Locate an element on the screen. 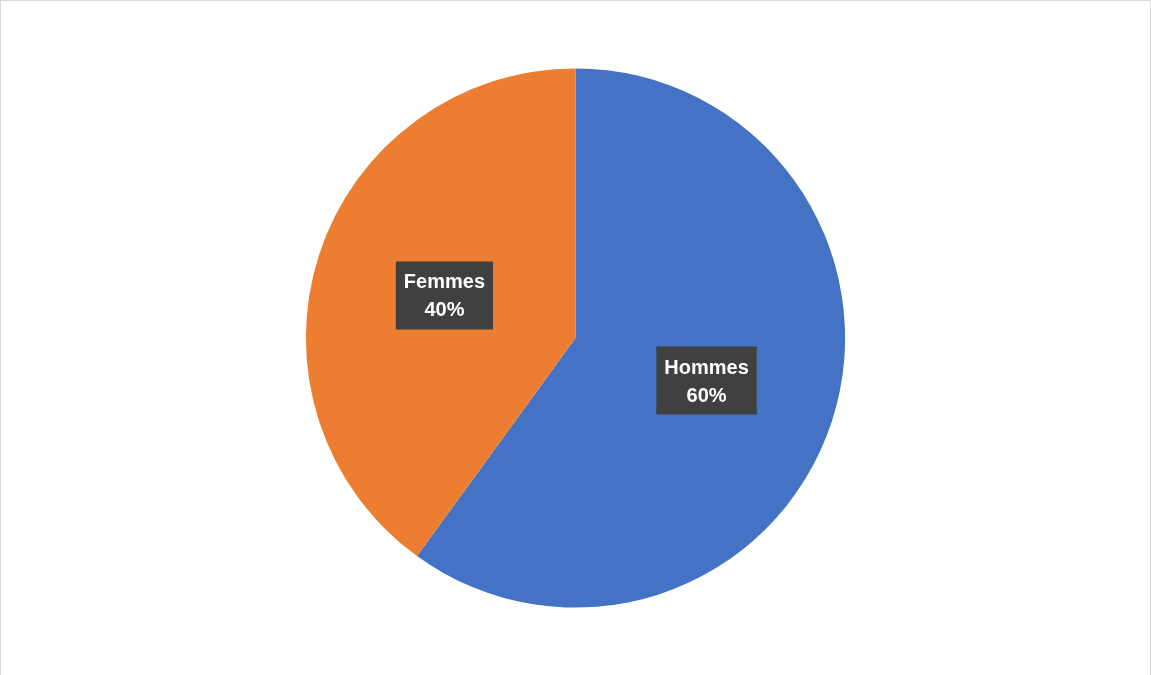 The width and height of the screenshot is (1151, 675). data-label: 60% is located at coordinates (706, 394).